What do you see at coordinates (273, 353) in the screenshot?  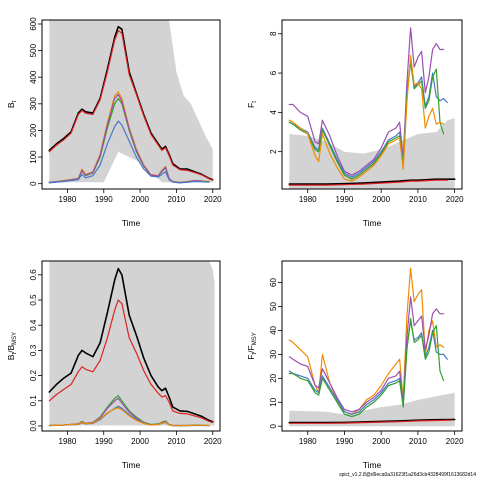 I see `y-tick-label: 30` at bounding box center [273, 353].